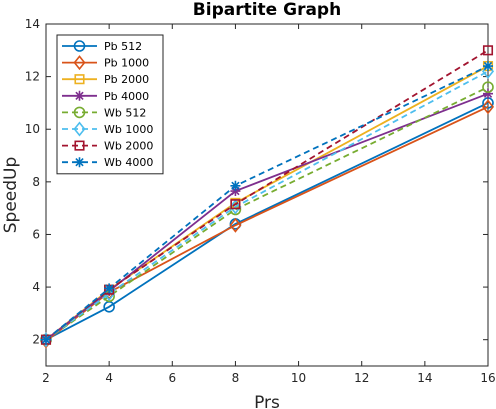 This screenshot has height=409, width=496. I want to click on legend-item: Wb 1000, so click(107, 129).